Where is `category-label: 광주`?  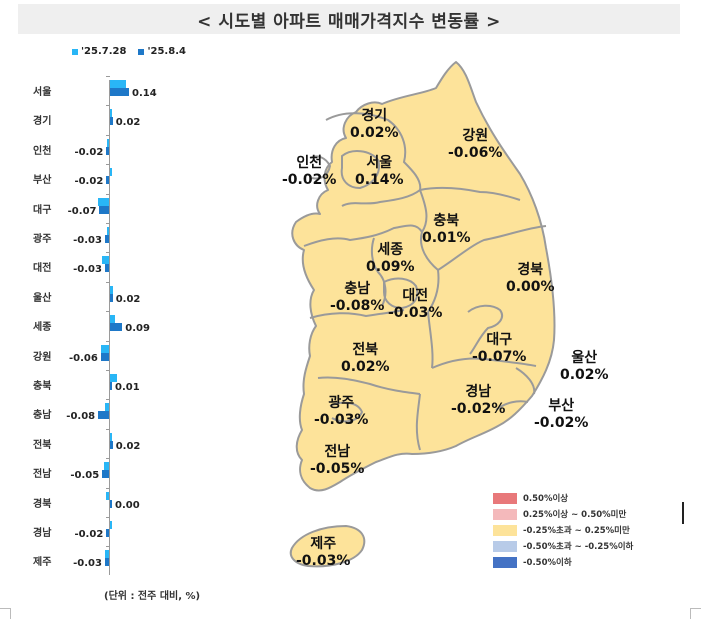 category-label: 광주 is located at coordinates (42, 239).